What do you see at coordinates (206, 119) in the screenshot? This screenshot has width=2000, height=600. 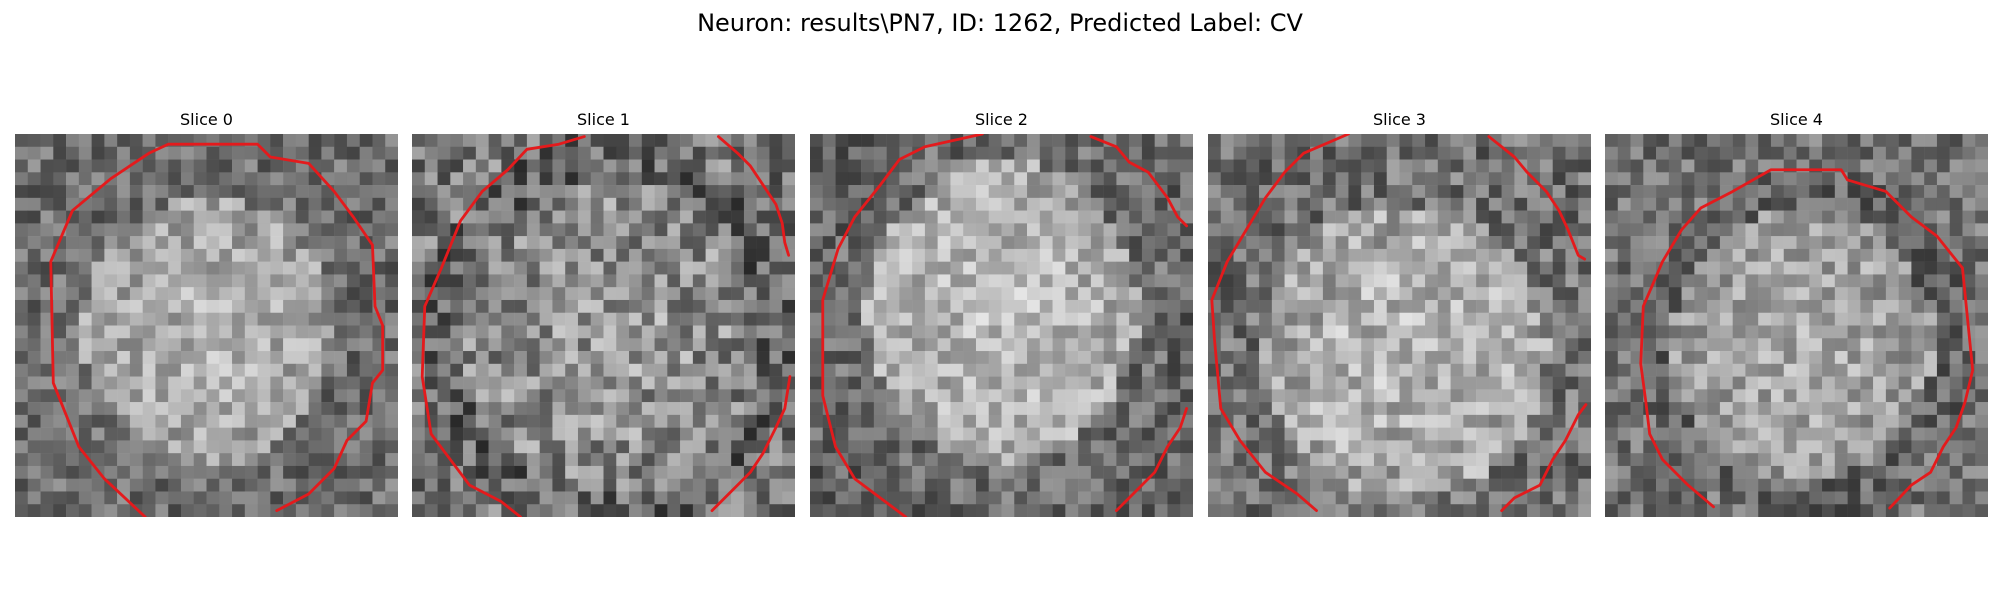 I see `slice-title-0: Slice 0` at bounding box center [206, 119].